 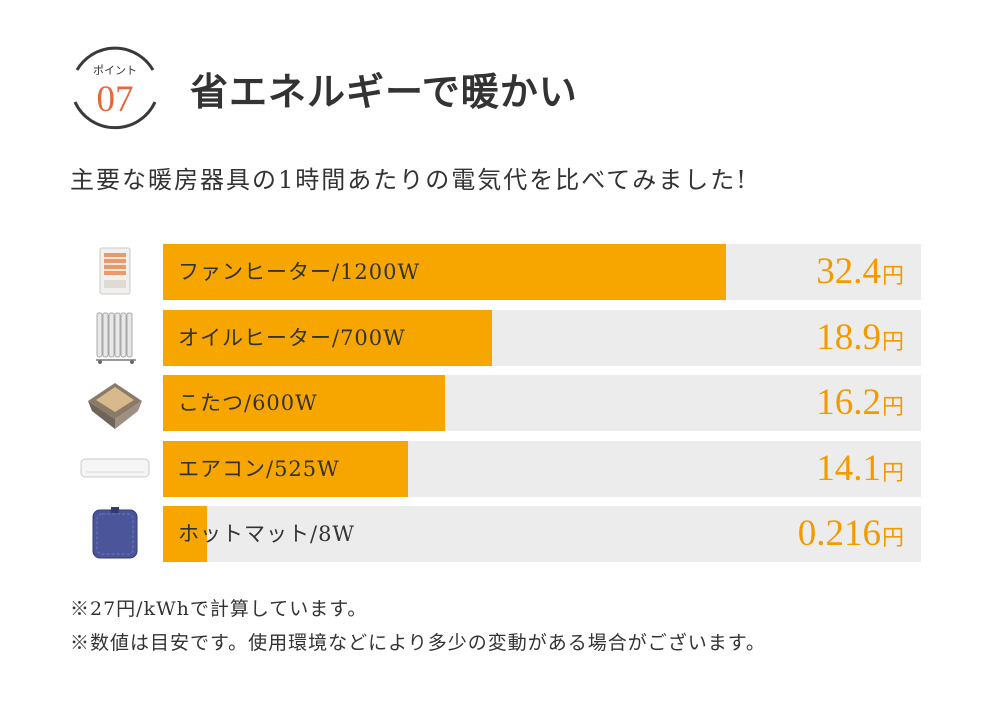 What do you see at coordinates (115, 338) in the screenshot?
I see `oil-heater-icon` at bounding box center [115, 338].